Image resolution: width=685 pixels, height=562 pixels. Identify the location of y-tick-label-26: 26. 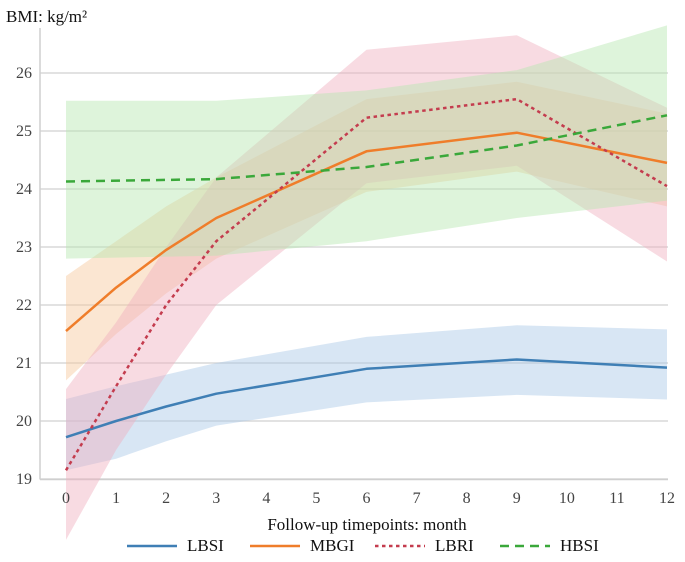
(24, 73).